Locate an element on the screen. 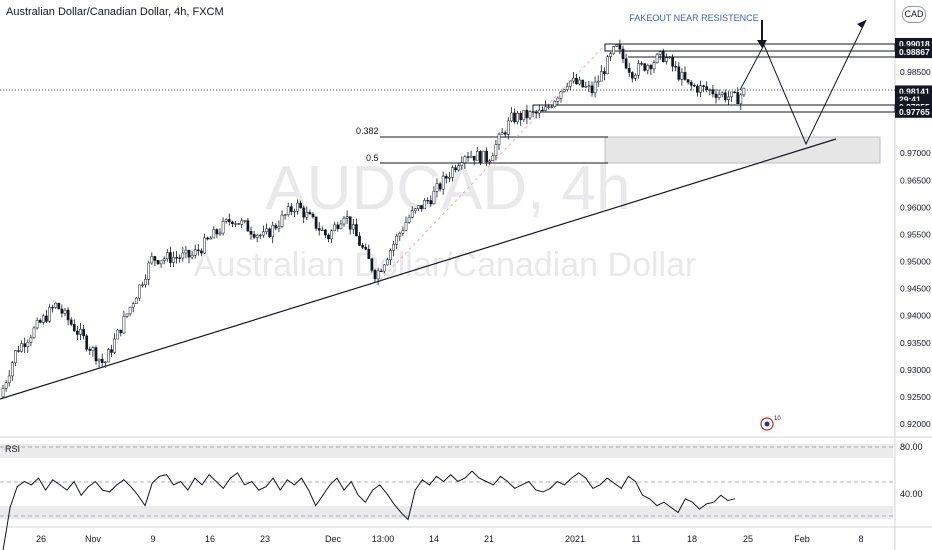 Image resolution: width=932 pixels, height=550 pixels. rsi-label: RSI is located at coordinates (12, 449).